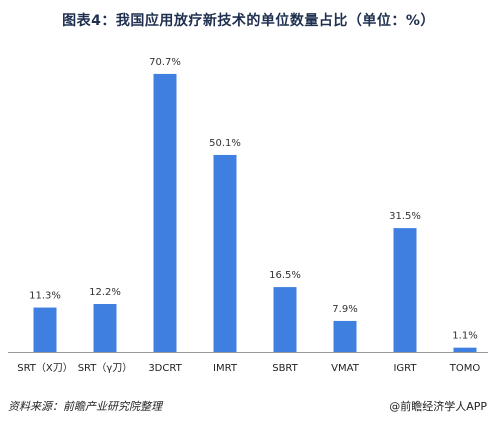 The image size is (497, 422). I want to click on data-label-1: 12.2%, so click(105, 292).